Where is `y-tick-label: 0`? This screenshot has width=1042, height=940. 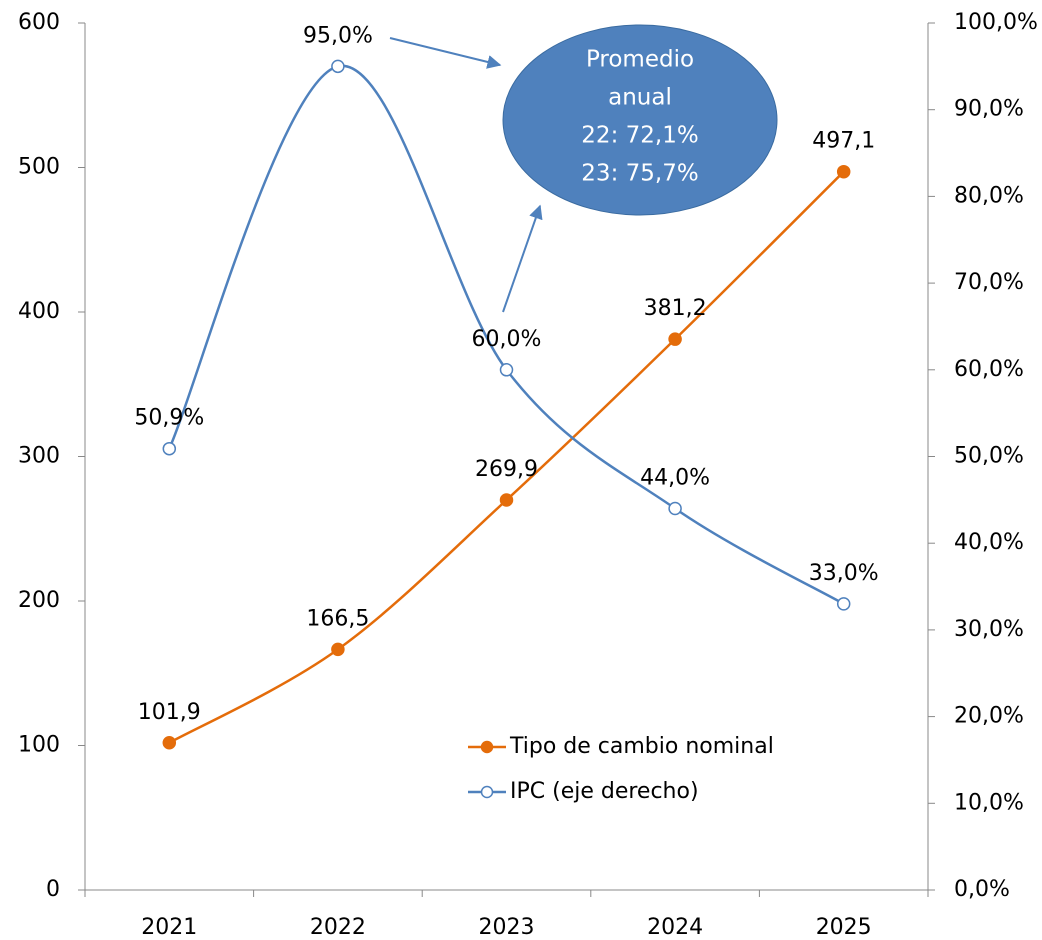
y-tick-label: 0 is located at coordinates (53, 889).